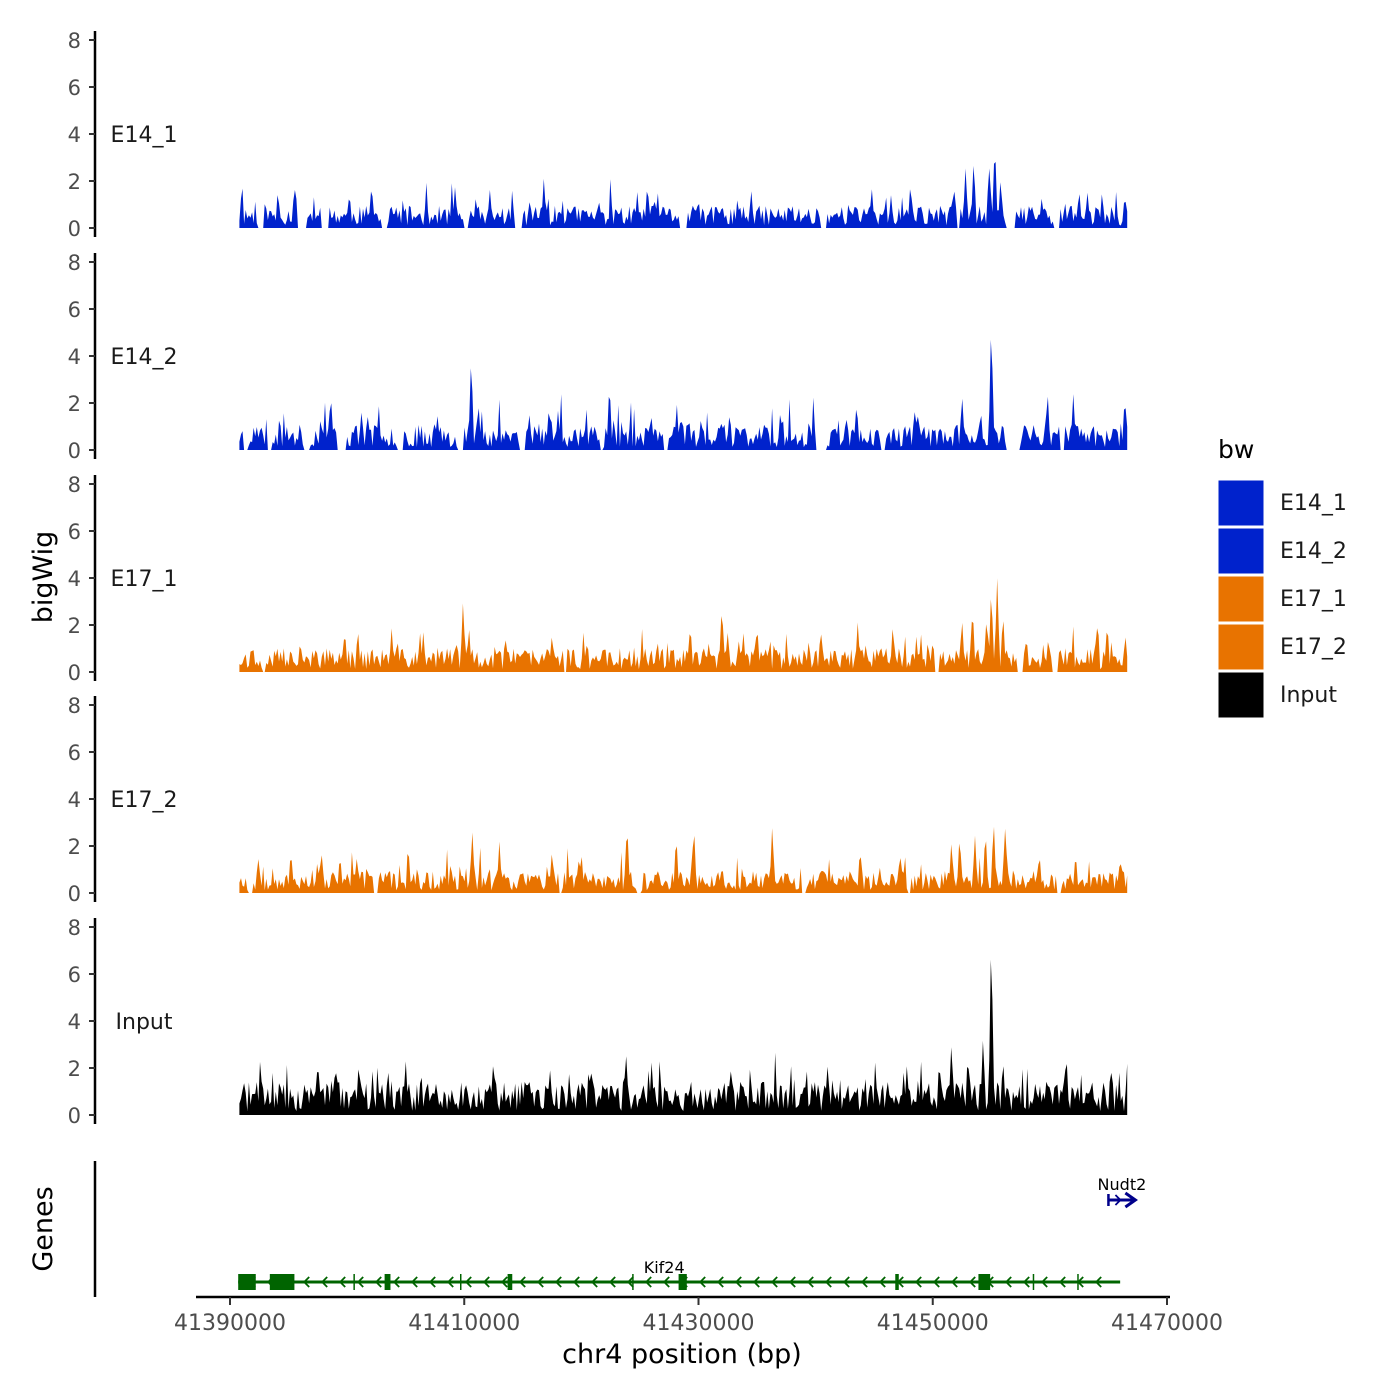 The image size is (1400, 1400). I want to click on track-label: E14_2, so click(144, 357).